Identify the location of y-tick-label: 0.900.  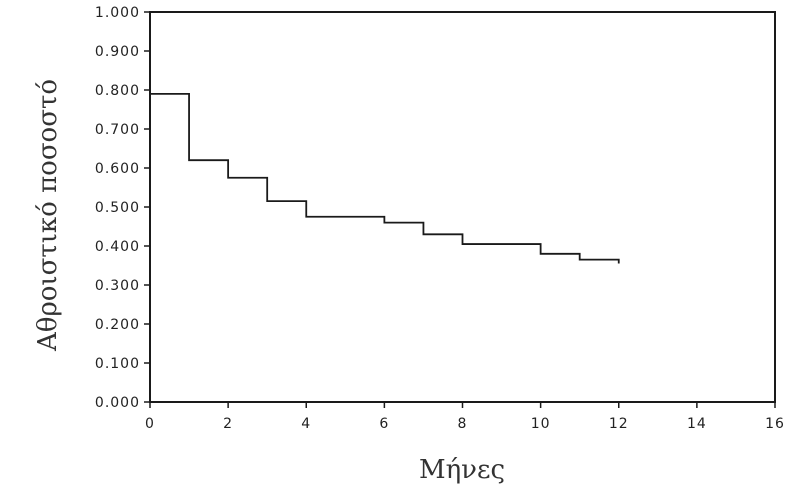
(117, 52).